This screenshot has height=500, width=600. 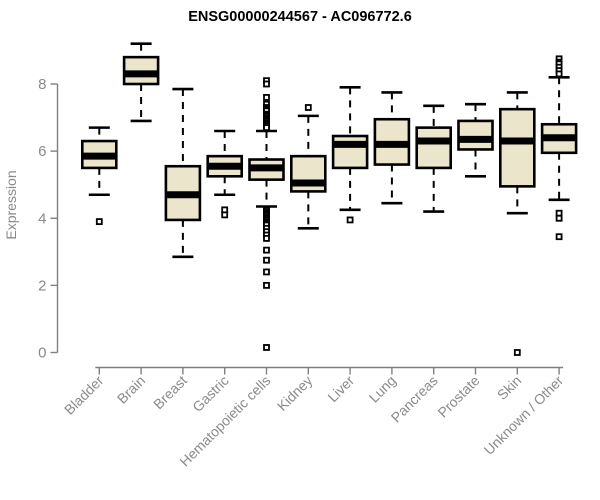 What do you see at coordinates (11, 204) in the screenshot?
I see `y-axis-label: Expression` at bounding box center [11, 204].